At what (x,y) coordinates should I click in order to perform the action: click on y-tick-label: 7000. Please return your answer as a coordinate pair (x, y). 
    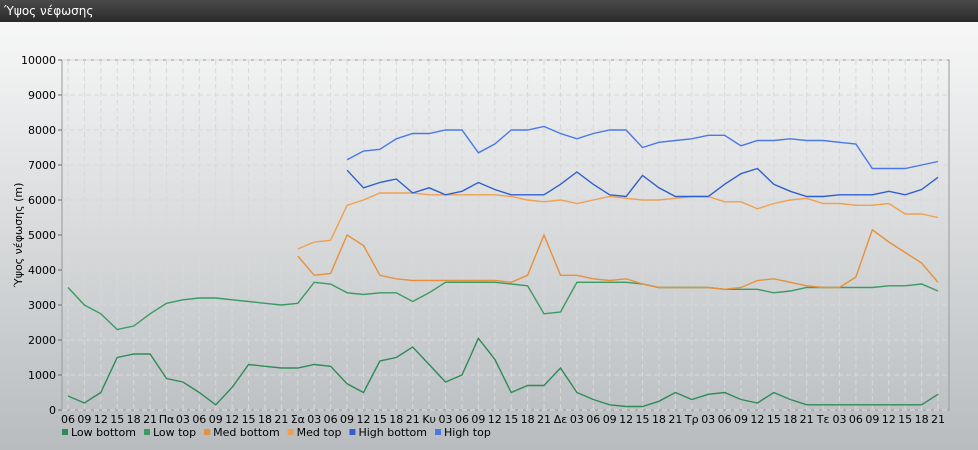
    Looking at the image, I should click on (42, 165).